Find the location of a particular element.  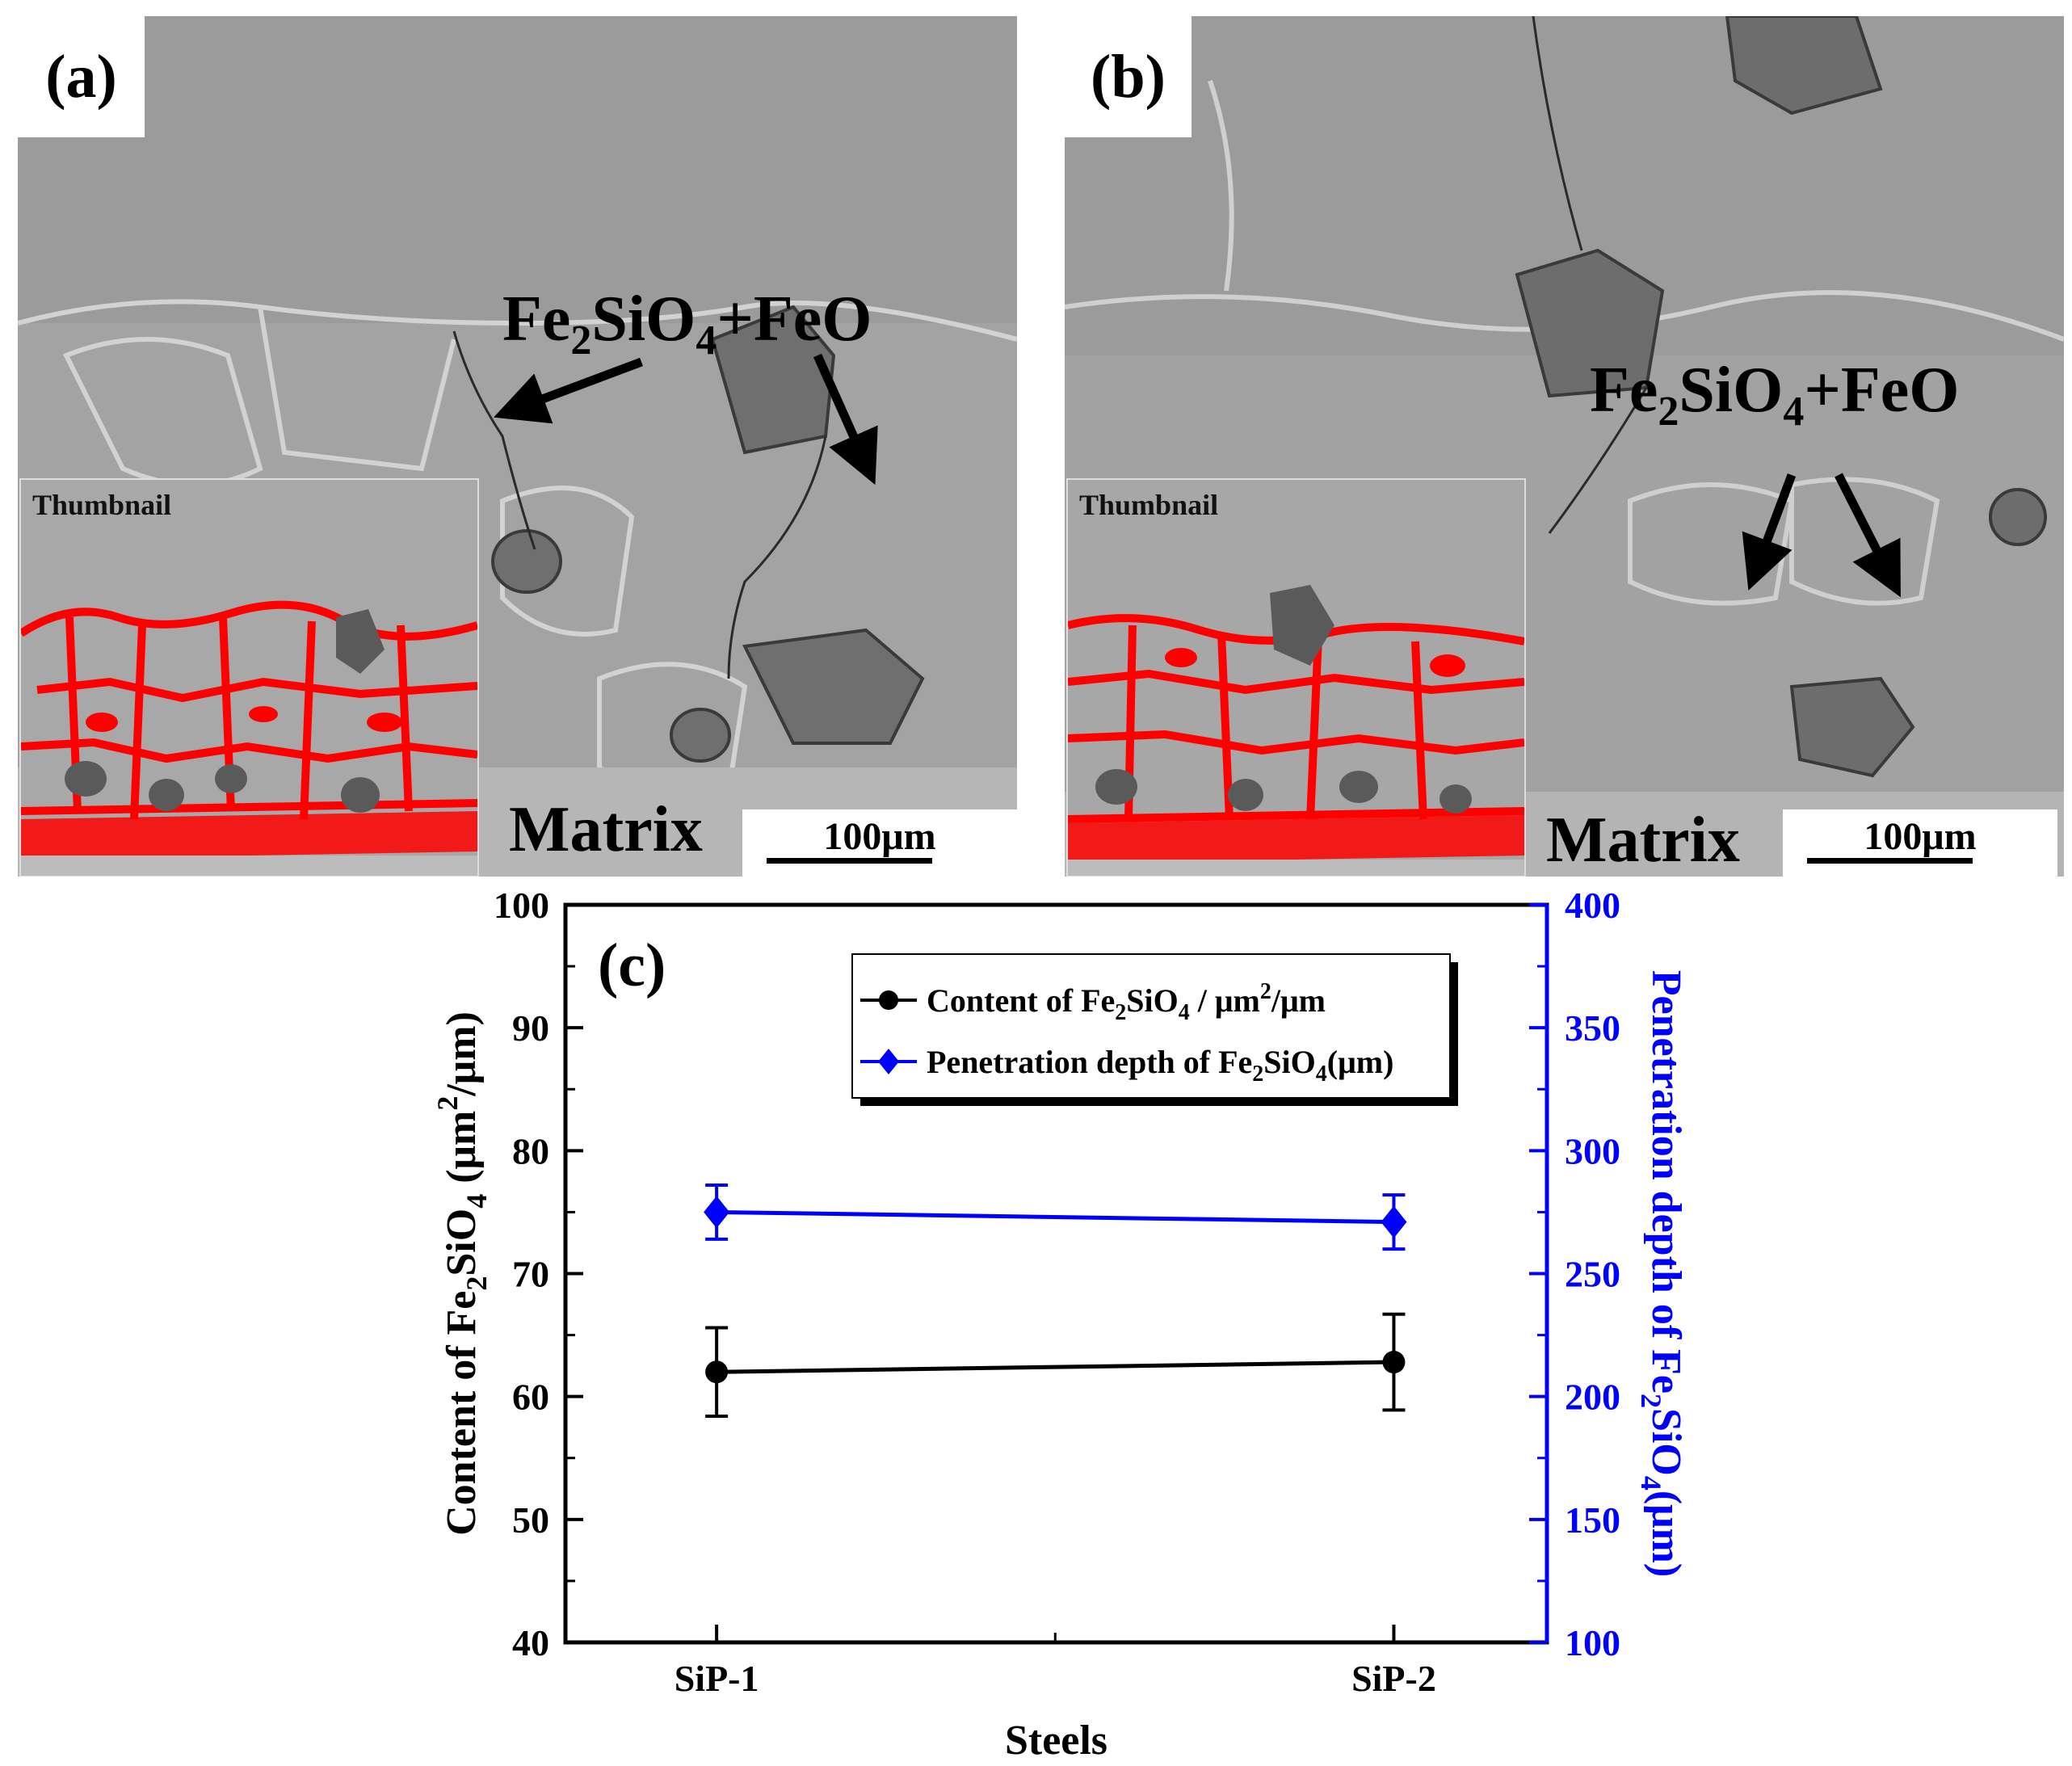

left-tick-label: 80 is located at coordinates (530, 1150).